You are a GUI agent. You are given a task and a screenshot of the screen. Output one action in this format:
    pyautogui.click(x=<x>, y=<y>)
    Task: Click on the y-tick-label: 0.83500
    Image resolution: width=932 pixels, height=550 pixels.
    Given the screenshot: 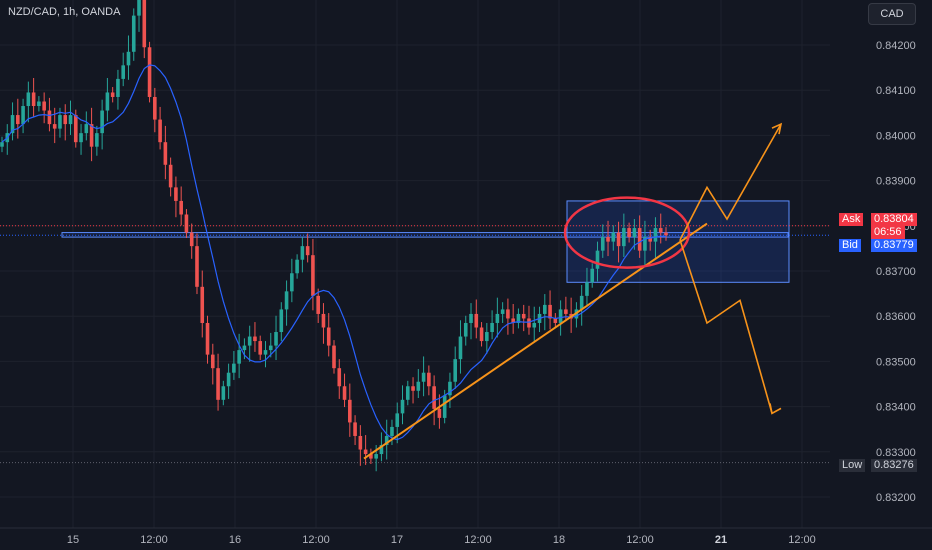 What is the action you would take?
    pyautogui.click(x=896, y=362)
    